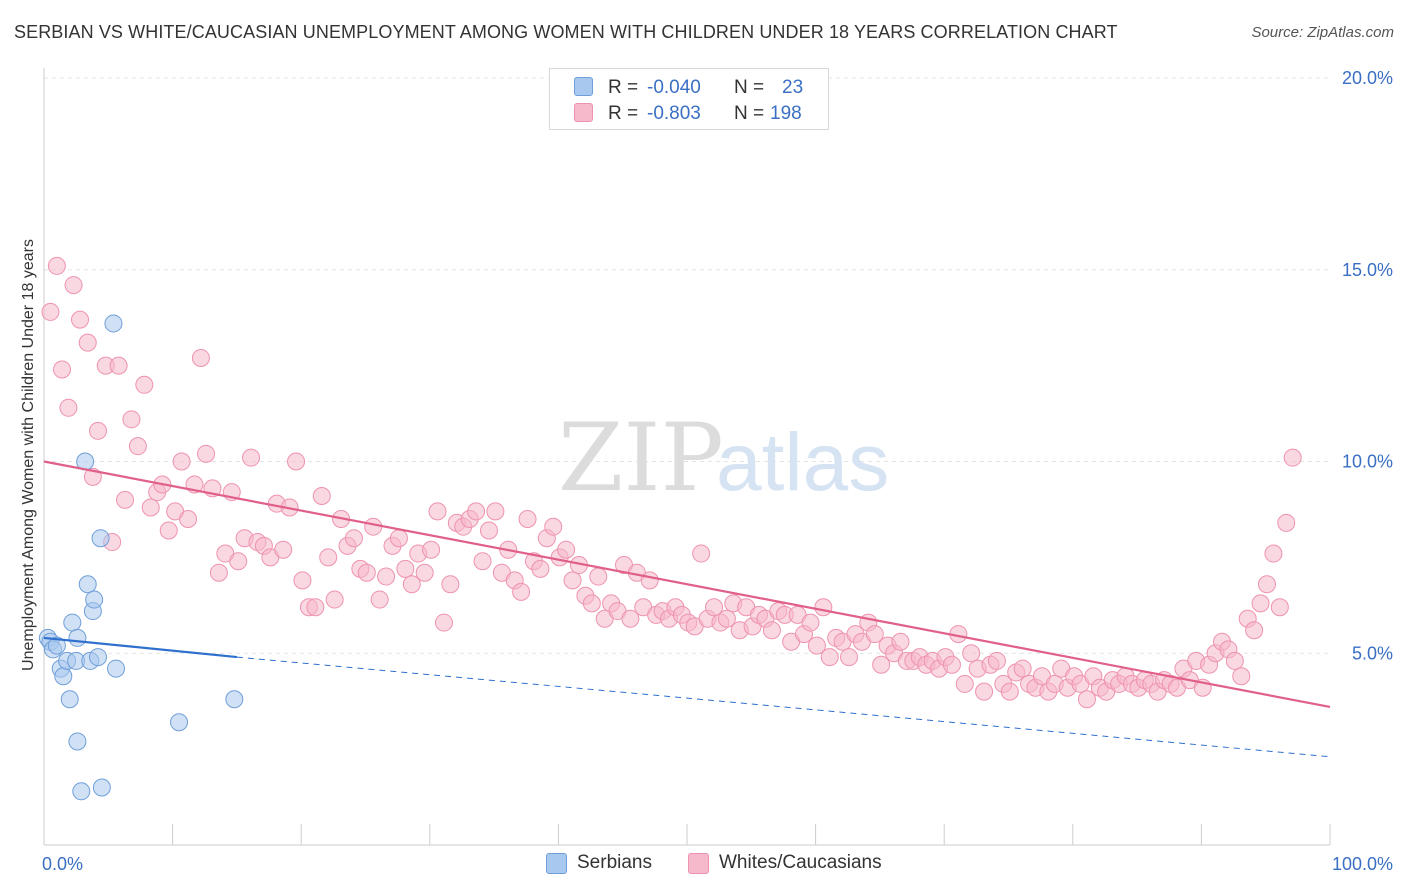 Image resolution: width=1406 pixels, height=892 pixels. What do you see at coordinates (689, 99) in the screenshot?
I see `stats-legend: R = -0.040 N = 23 R = -0.803 N = 198` at bounding box center [689, 99].